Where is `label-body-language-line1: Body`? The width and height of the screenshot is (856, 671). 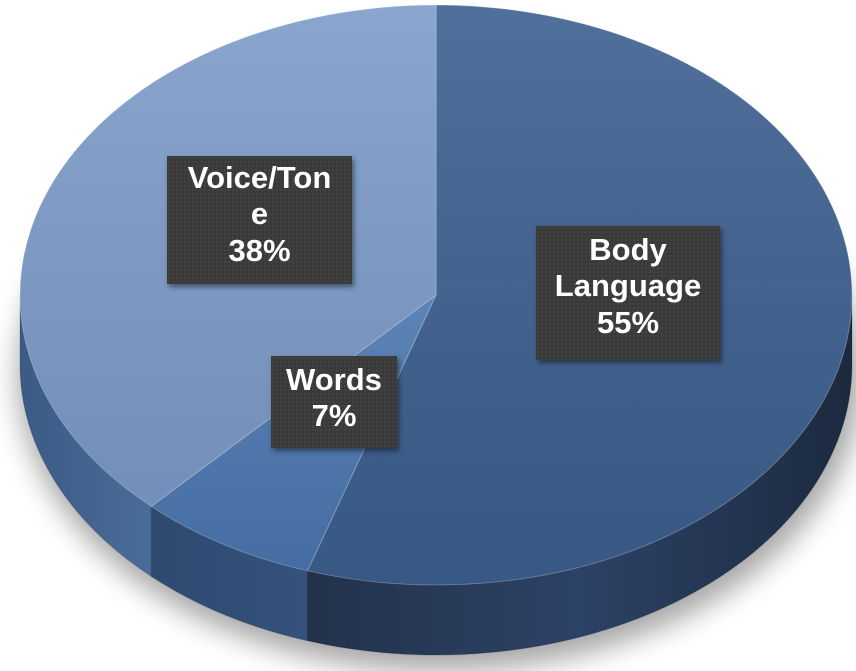
label-body-language-line1: Body is located at coordinates (628, 249).